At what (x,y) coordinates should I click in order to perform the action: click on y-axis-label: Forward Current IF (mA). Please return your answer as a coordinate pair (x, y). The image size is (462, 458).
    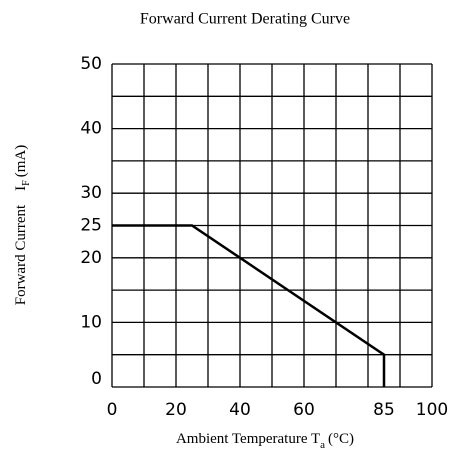
    Looking at the image, I should click on (22, 225).